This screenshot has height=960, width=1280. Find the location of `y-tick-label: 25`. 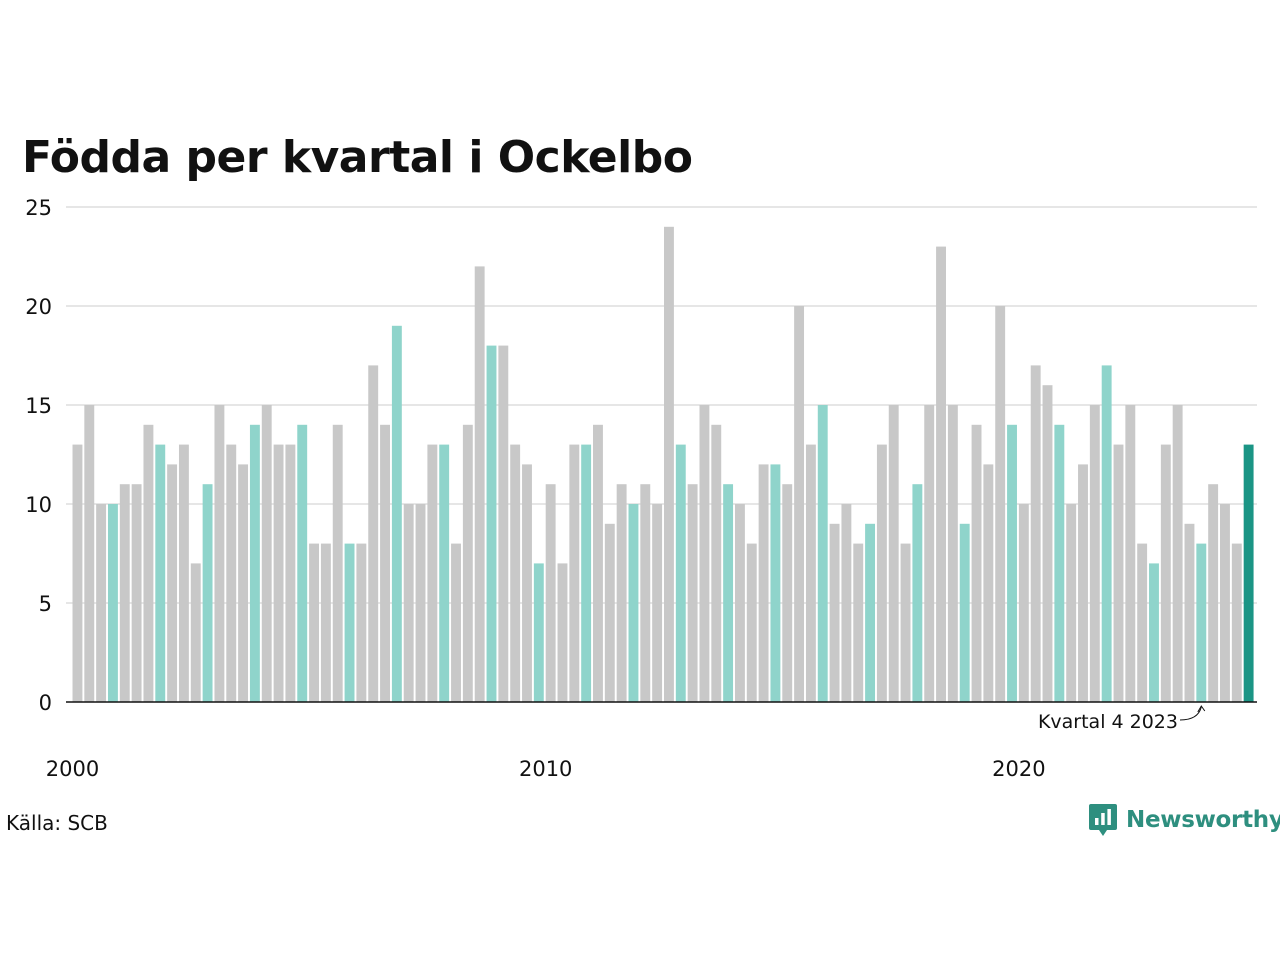

y-tick-label: 25 is located at coordinates (38, 208).